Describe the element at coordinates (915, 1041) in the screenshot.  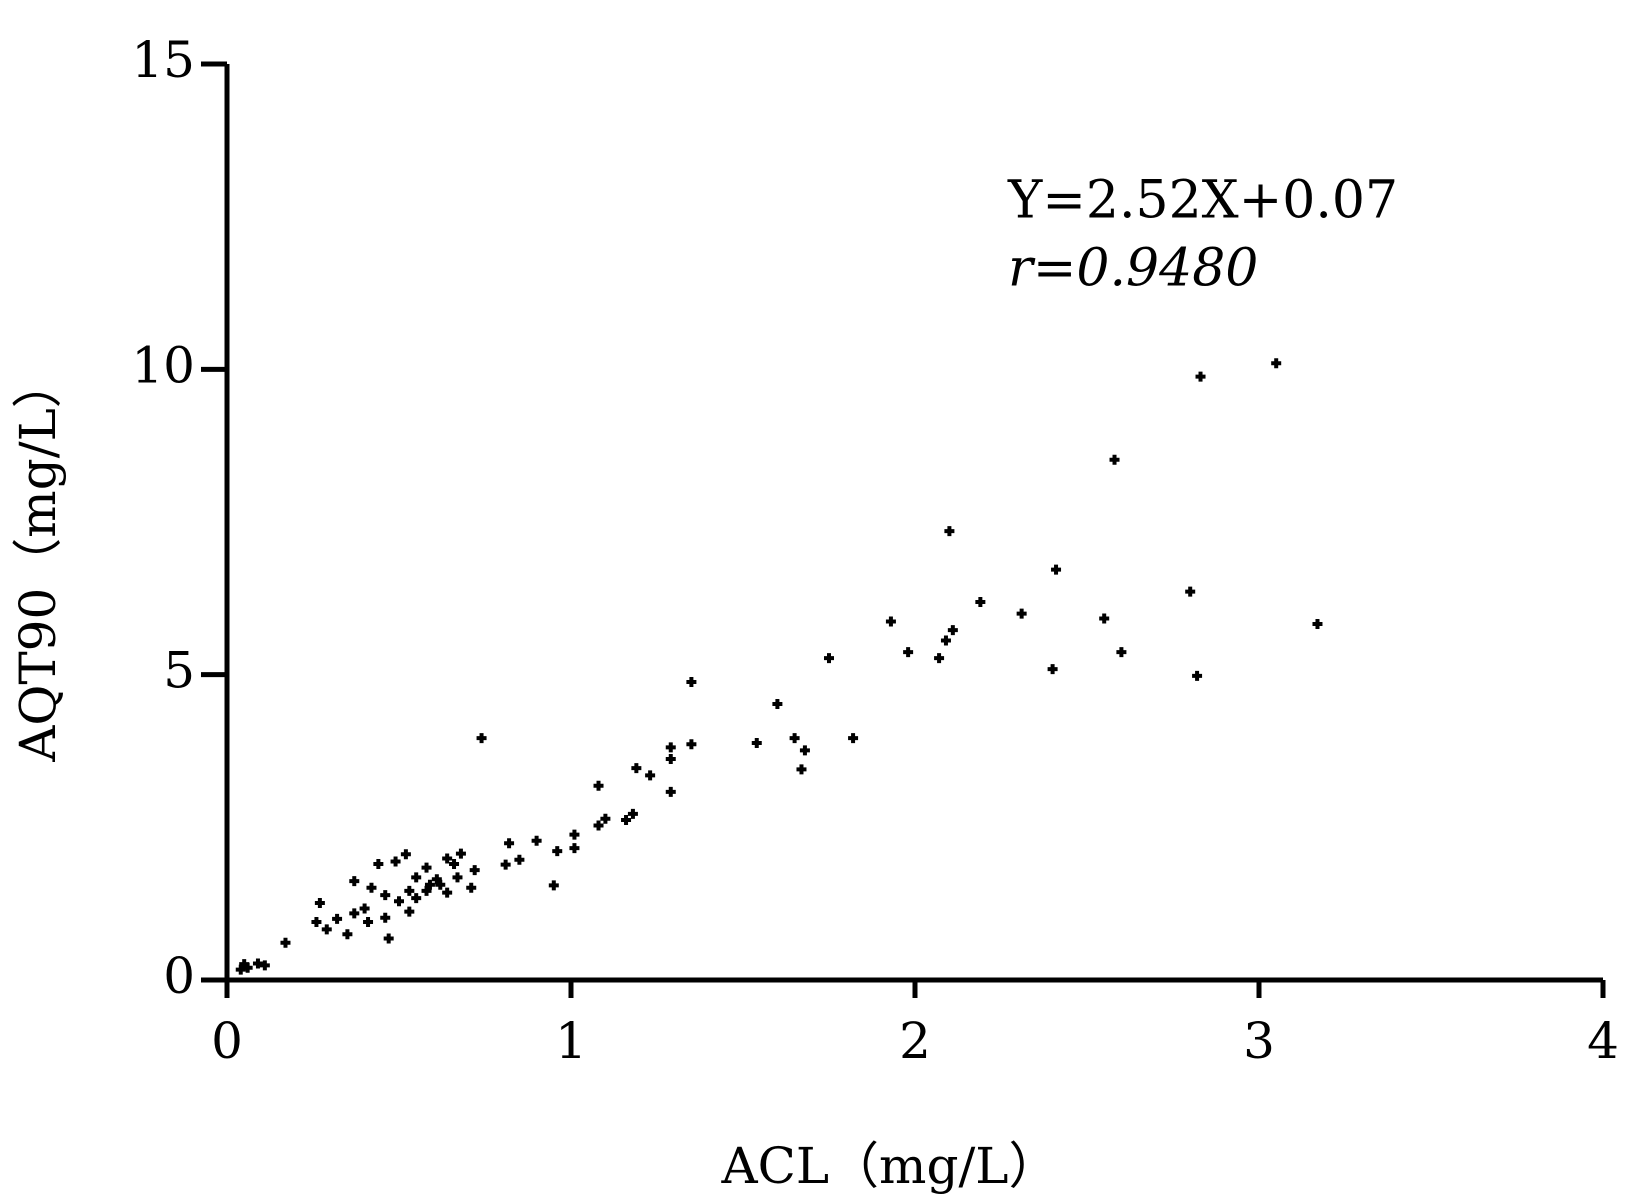
I see `x-tick-label: 2` at that location.